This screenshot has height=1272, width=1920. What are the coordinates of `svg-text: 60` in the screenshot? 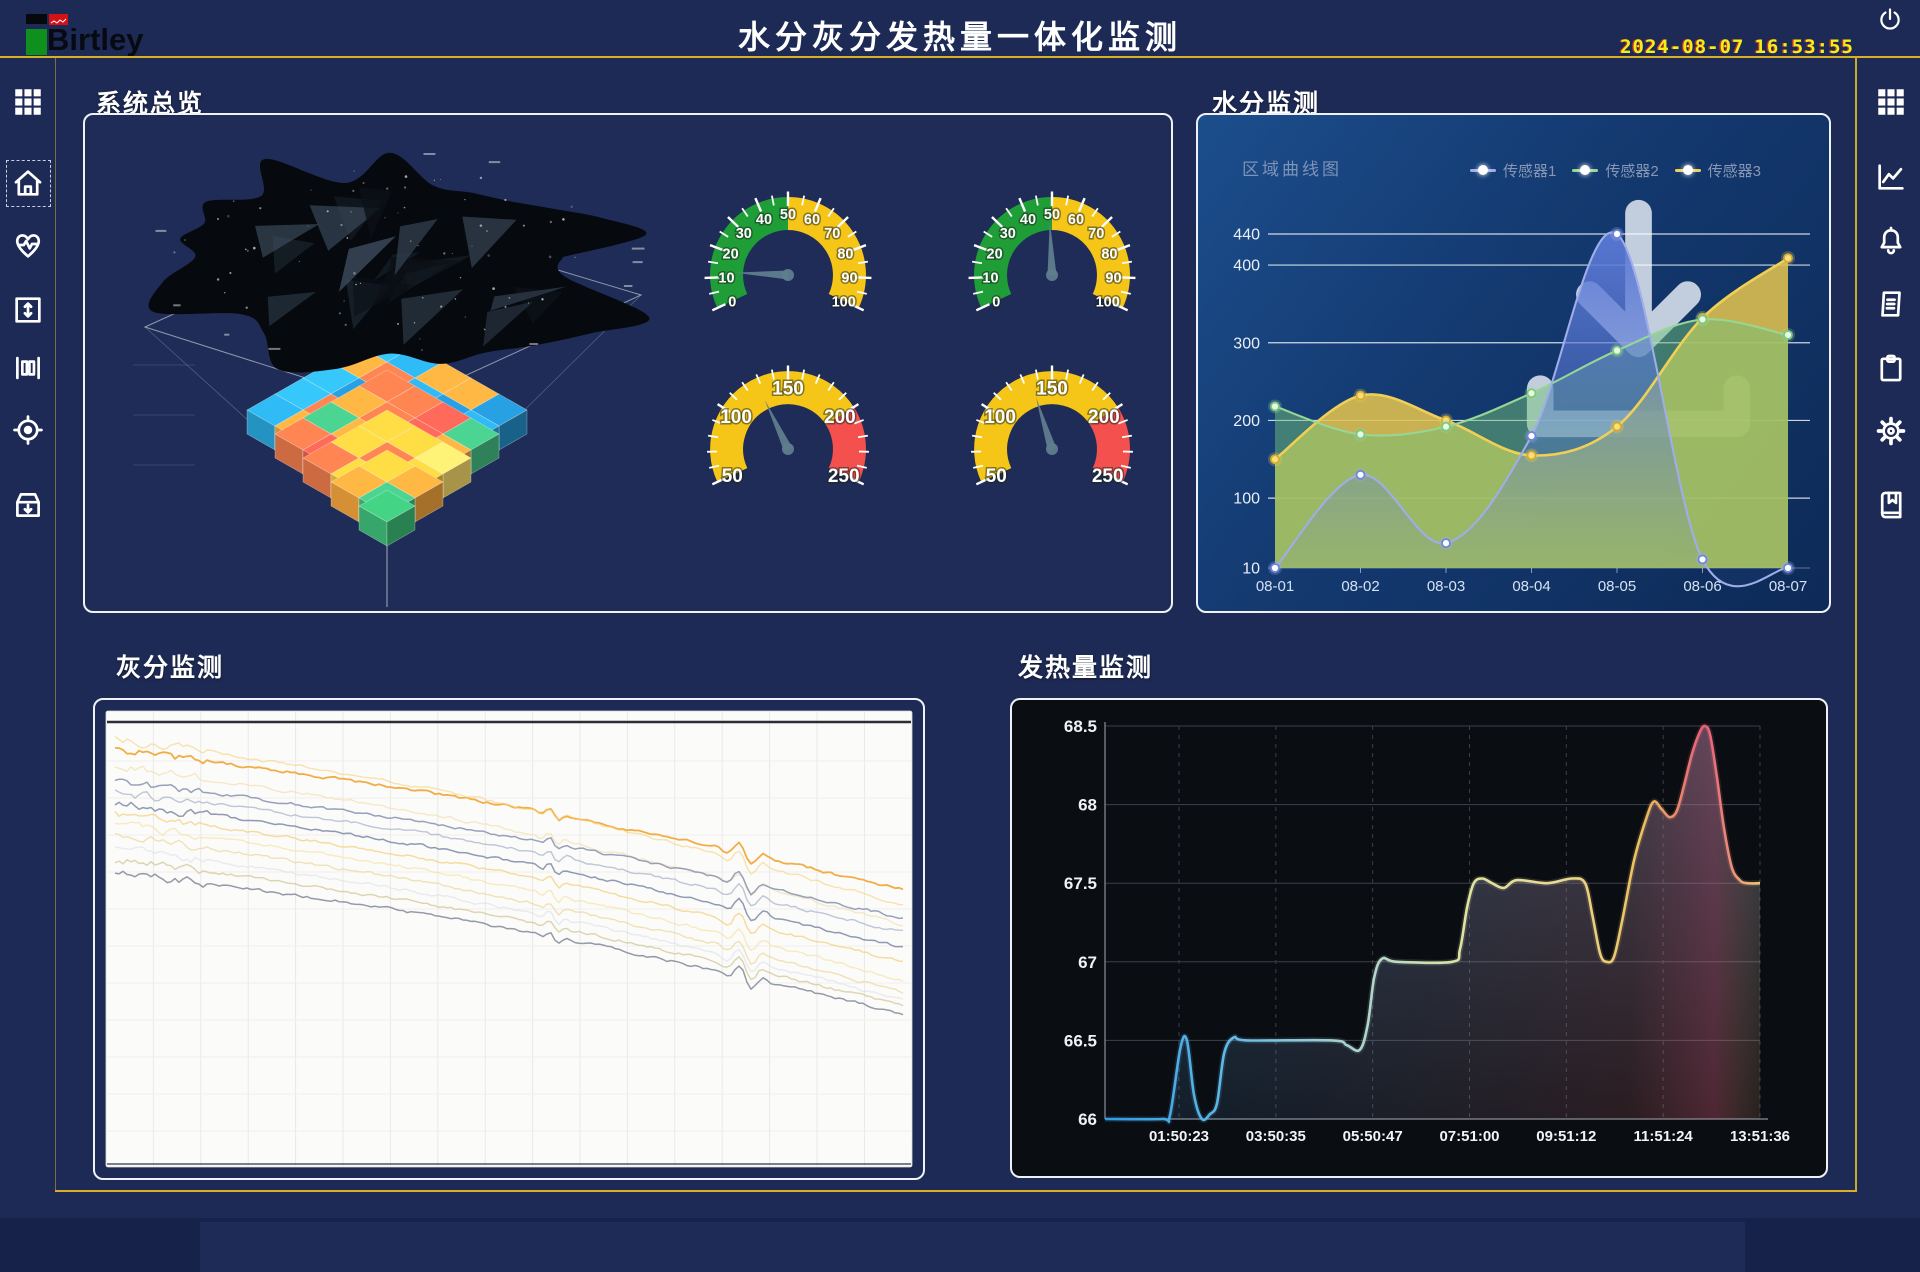 It's located at (1076, 220).